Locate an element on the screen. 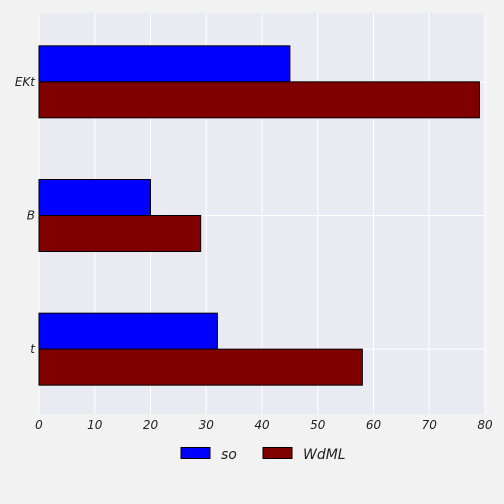 The image size is (504, 504). x-tick-labels: 0 10 20 30 40 50 60 70 80 is located at coordinates (264, 425).